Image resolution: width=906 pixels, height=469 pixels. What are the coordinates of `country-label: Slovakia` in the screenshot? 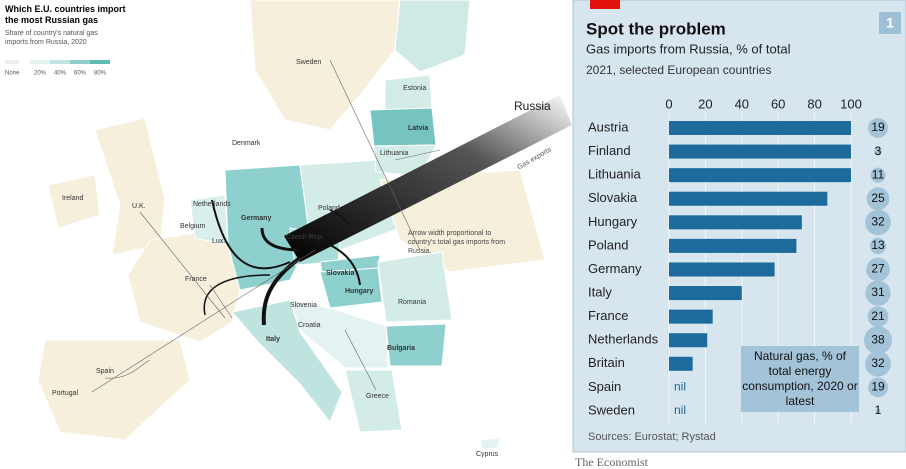 It's located at (340, 273).